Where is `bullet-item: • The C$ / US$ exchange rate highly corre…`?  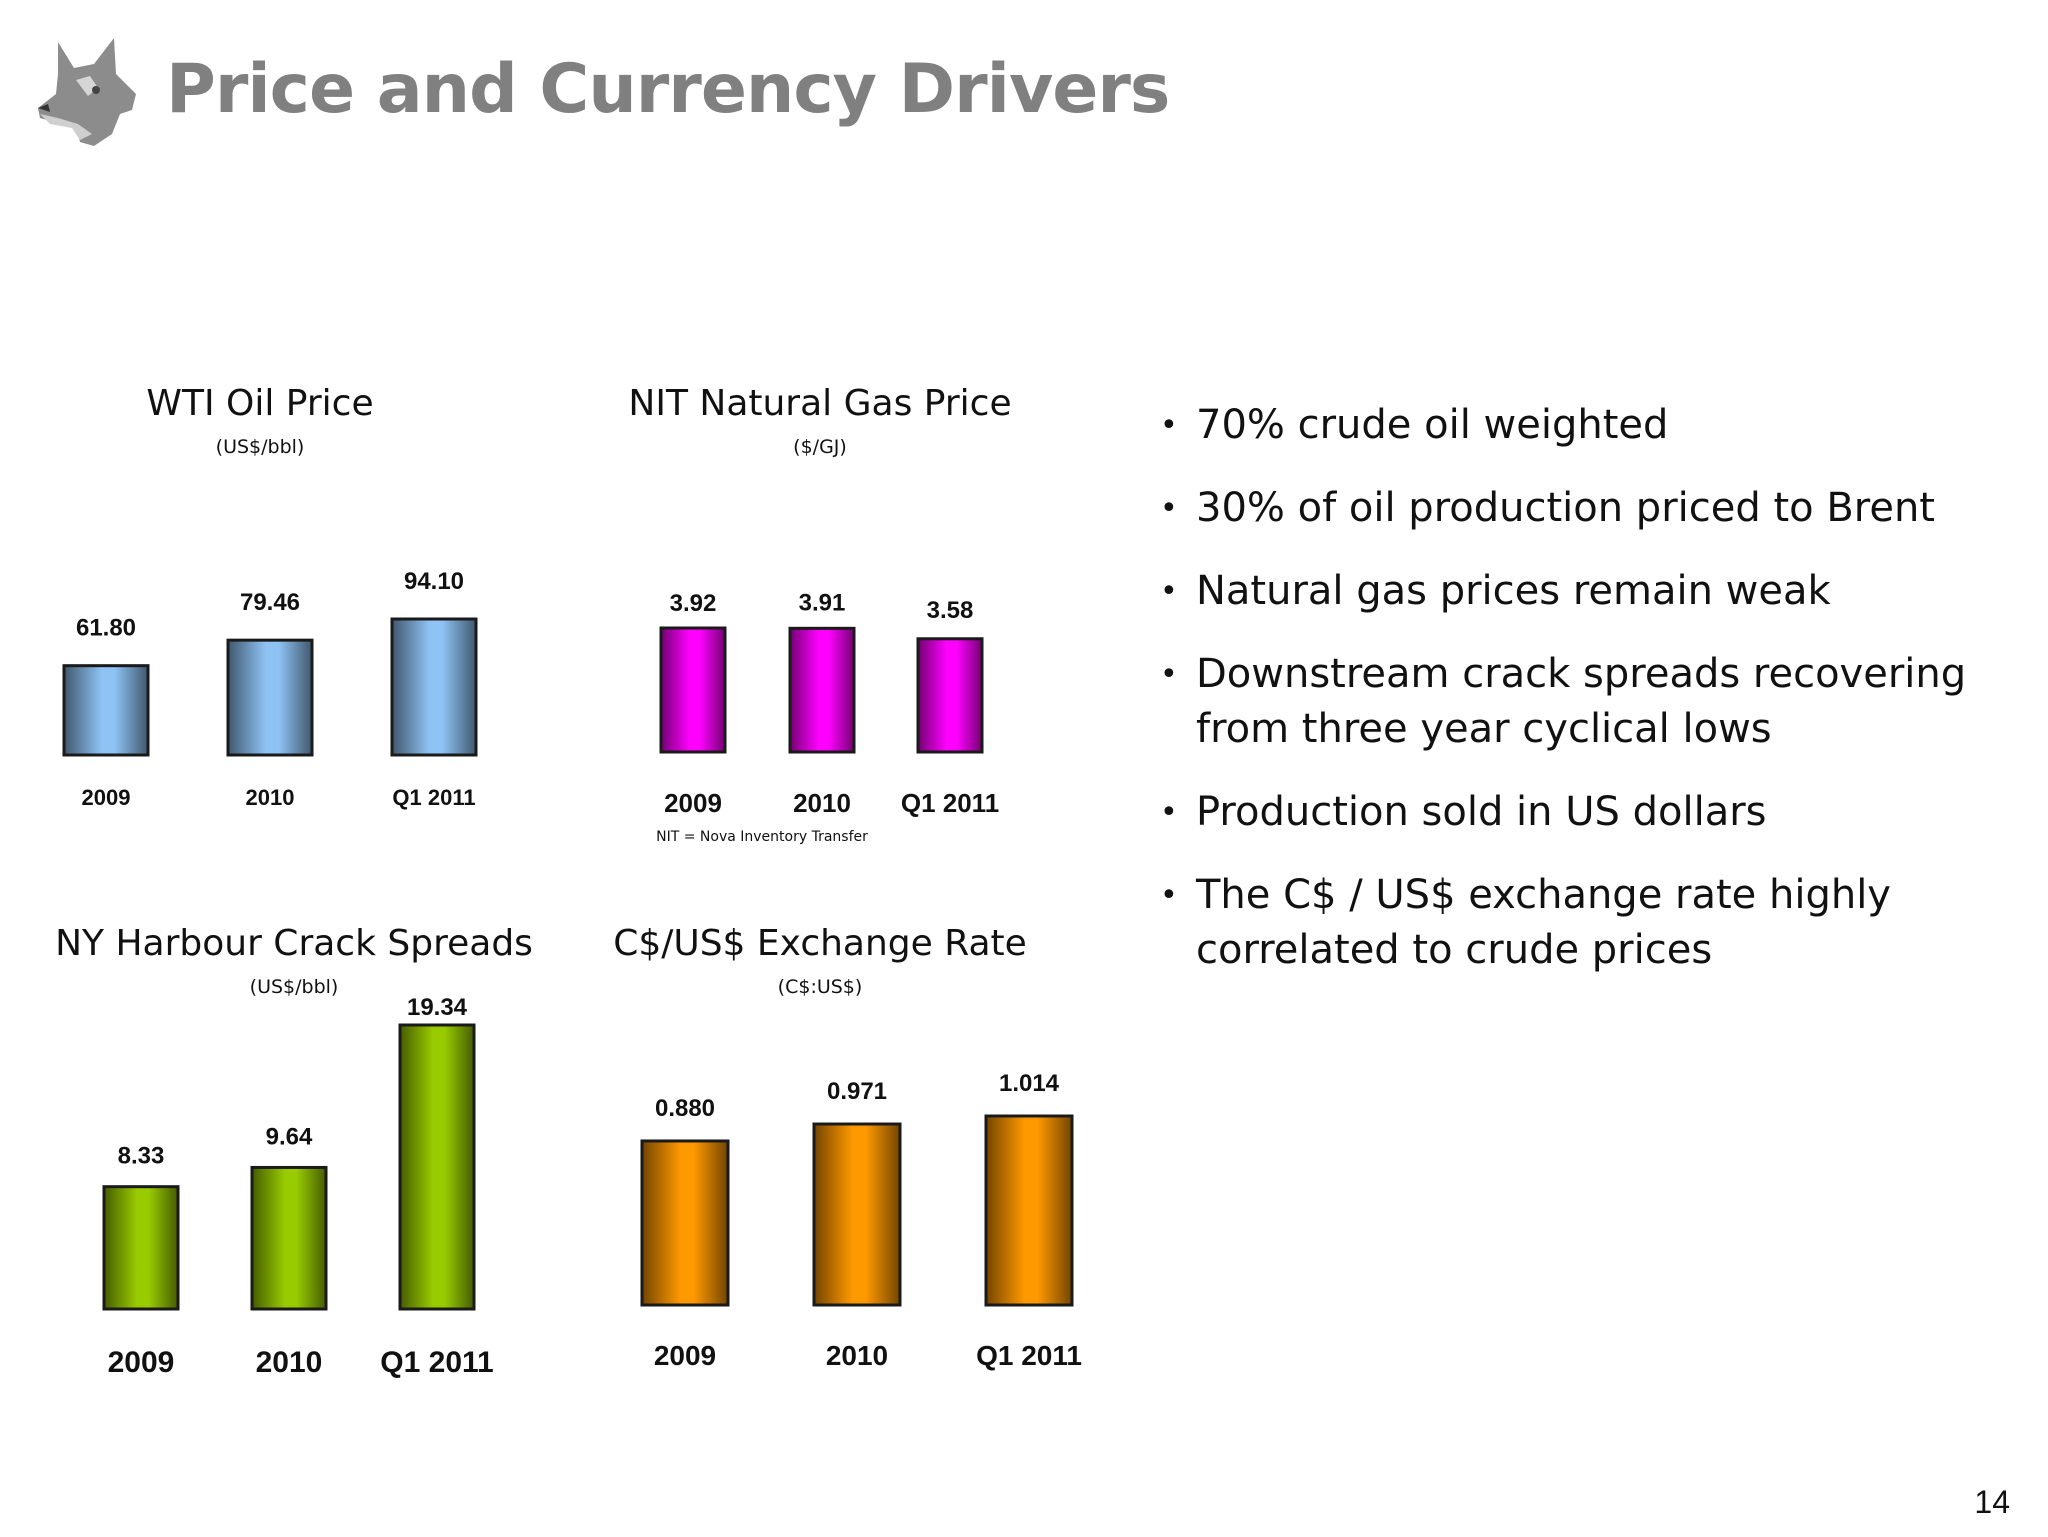 bullet-item: • The C$ / US$ exchange rate highly corre… is located at coordinates (1525, 922).